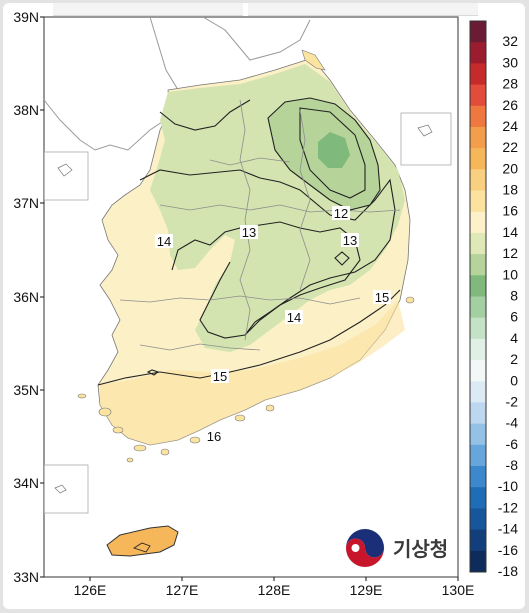 The width and height of the screenshot is (529, 613). Describe the element at coordinates (508, 529) in the screenshot. I see `colorbar-level-label: -14` at that location.